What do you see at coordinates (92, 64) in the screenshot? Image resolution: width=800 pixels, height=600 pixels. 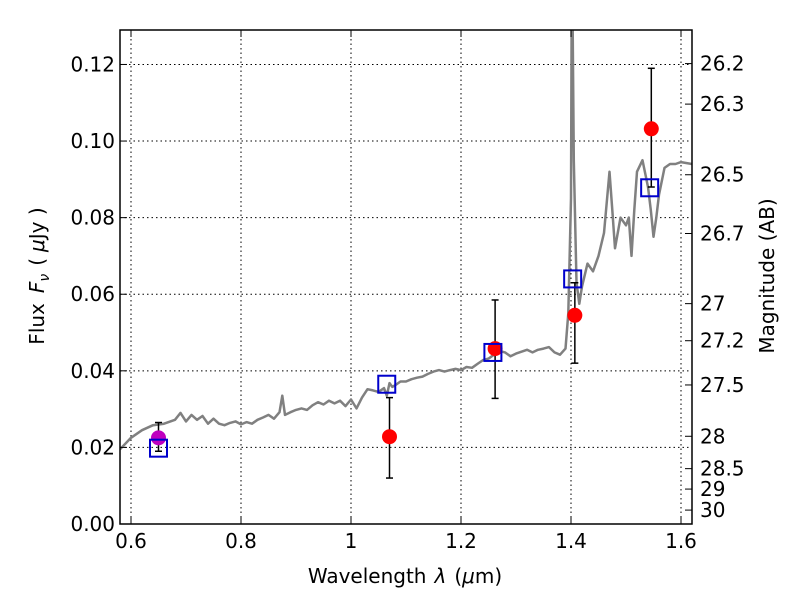 I see `y-tick-label: 0.12` at bounding box center [92, 64].